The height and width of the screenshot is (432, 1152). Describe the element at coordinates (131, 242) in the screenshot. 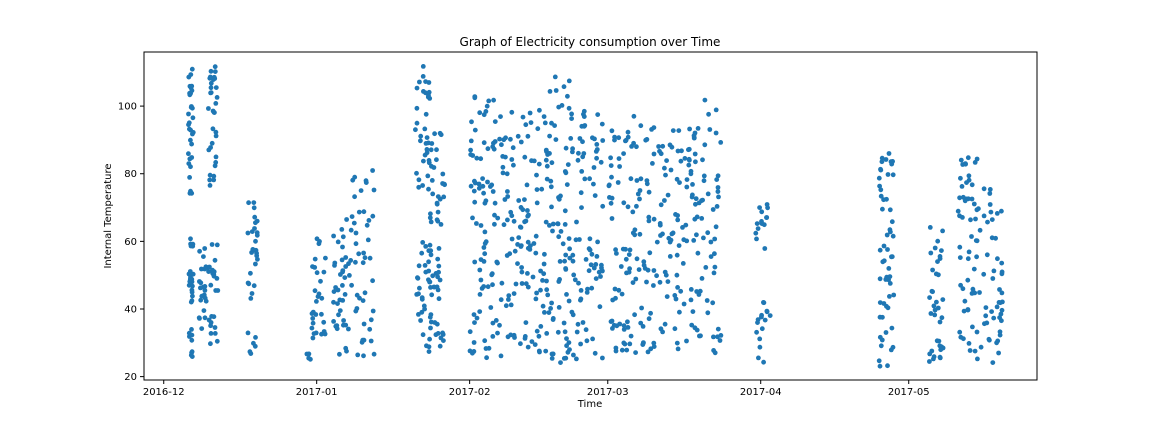

I see `y-axis: 20 40 60 80 100` at that location.